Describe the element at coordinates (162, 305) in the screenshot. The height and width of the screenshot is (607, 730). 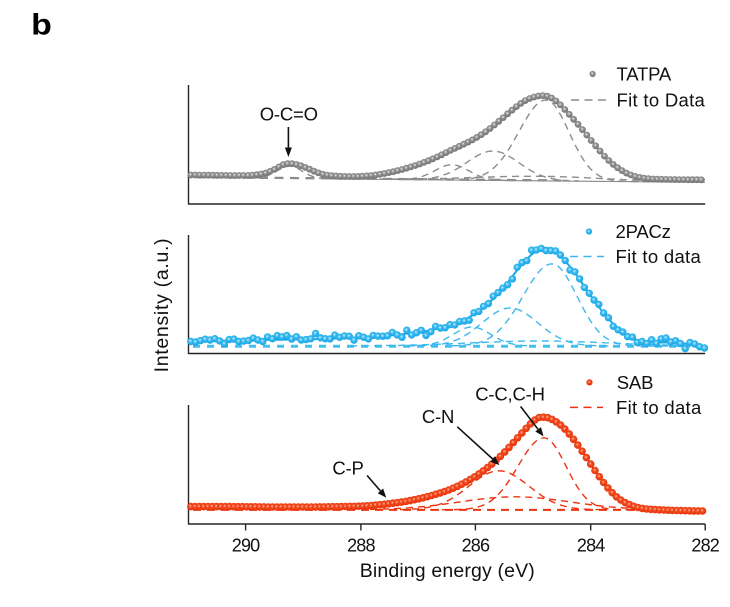
I see `svg-text: Intensity (a.u.)` at that location.